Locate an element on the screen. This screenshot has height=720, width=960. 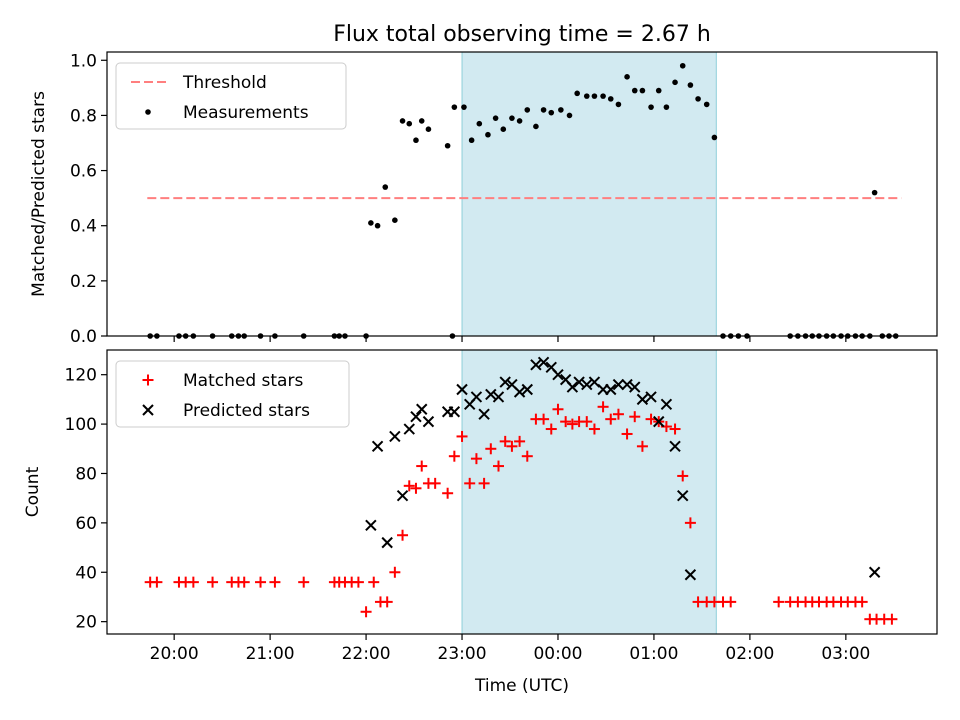
legend-top: Threshold Measurements is located at coordinates (231, 96).